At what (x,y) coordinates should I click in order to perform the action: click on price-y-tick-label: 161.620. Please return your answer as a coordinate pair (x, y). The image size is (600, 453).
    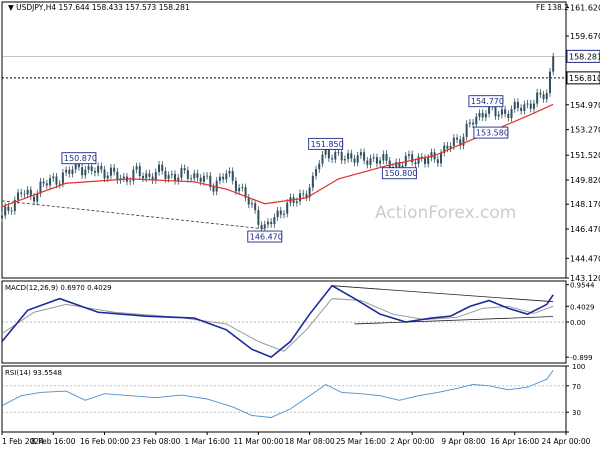
    Looking at the image, I should click on (585, 8).